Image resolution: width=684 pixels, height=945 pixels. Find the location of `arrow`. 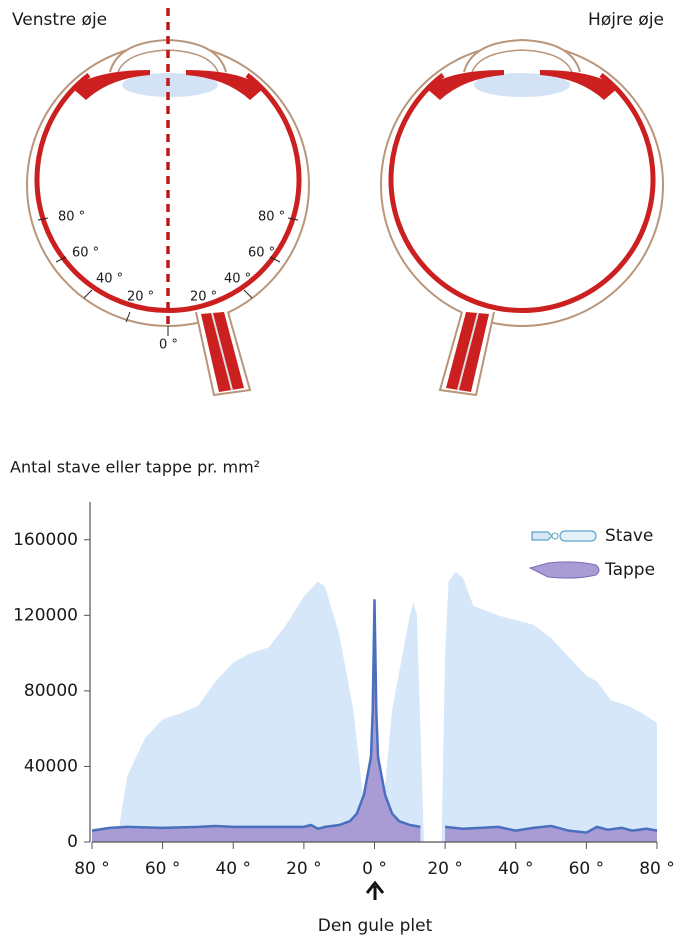

arrow is located at coordinates (375, 890).